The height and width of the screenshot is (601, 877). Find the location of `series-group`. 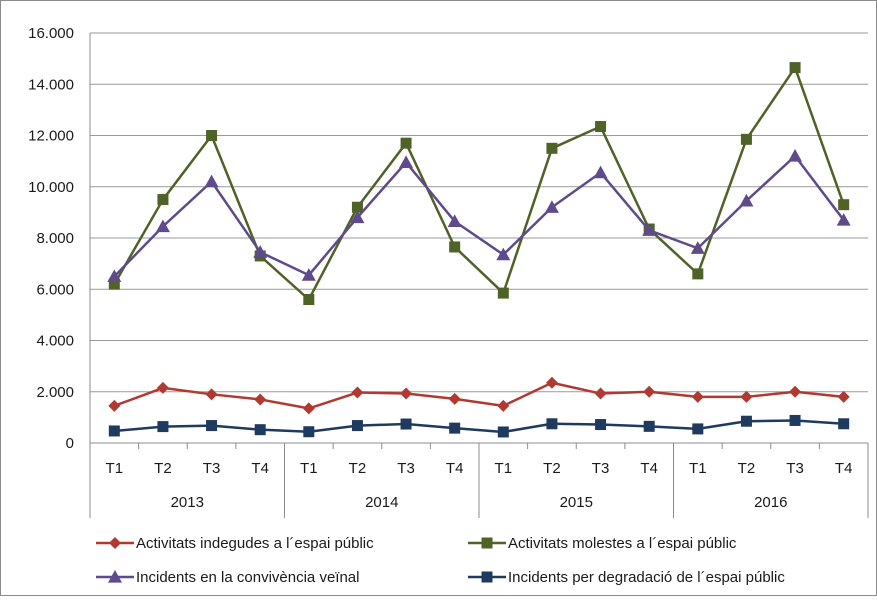

series-group is located at coordinates (479, 426).